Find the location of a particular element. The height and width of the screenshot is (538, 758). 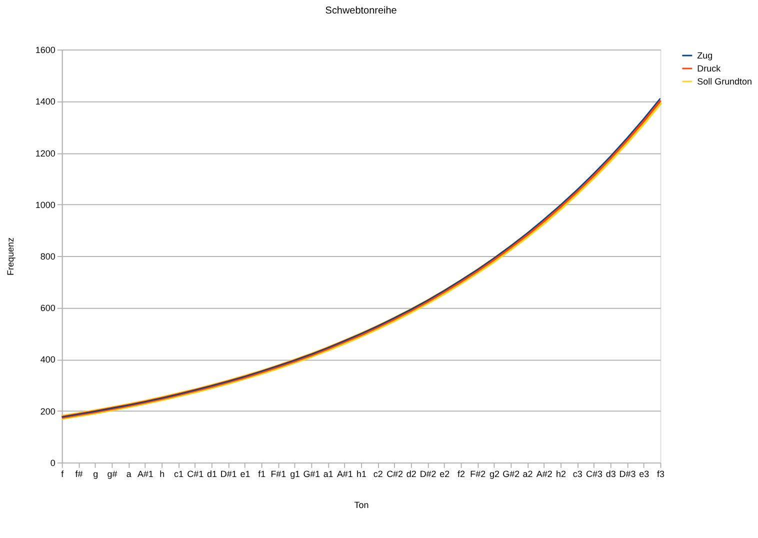

x-tick-label: e3 is located at coordinates (644, 473).